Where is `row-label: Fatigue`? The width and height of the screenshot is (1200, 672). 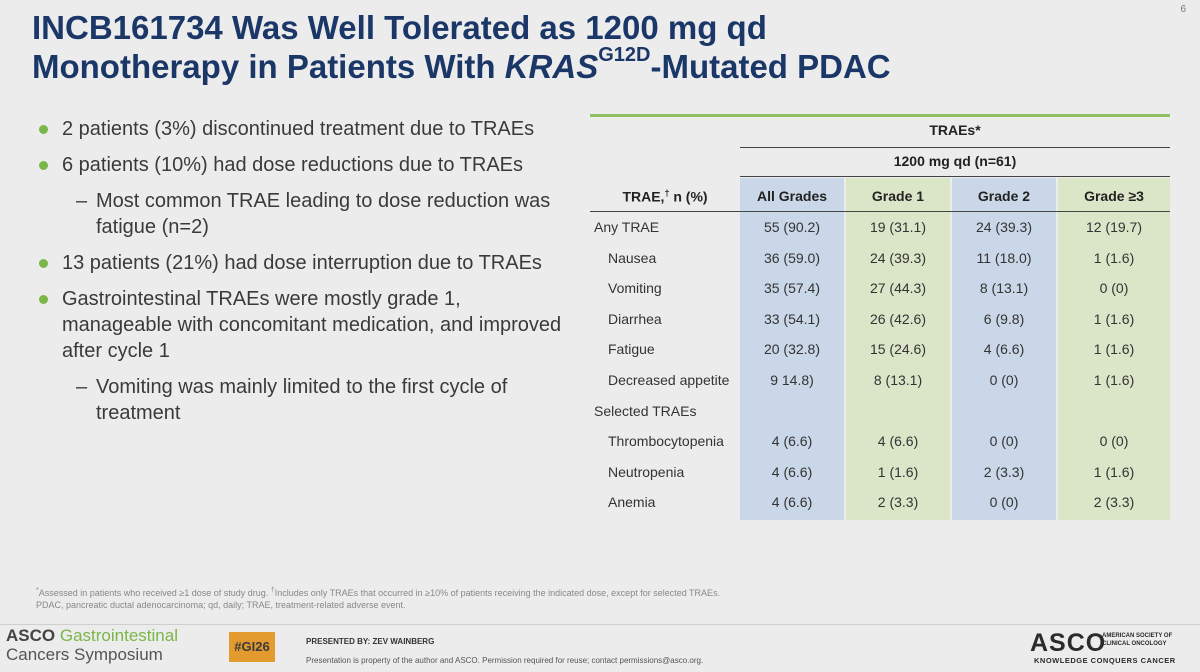 row-label: Fatigue is located at coordinates (631, 349).